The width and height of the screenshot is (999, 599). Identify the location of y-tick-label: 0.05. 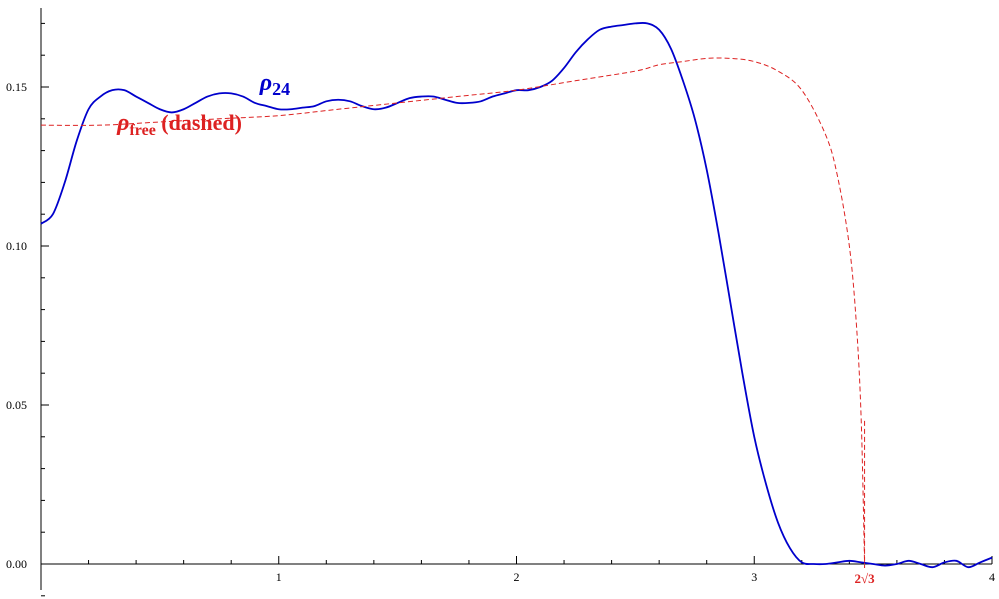
(16, 405).